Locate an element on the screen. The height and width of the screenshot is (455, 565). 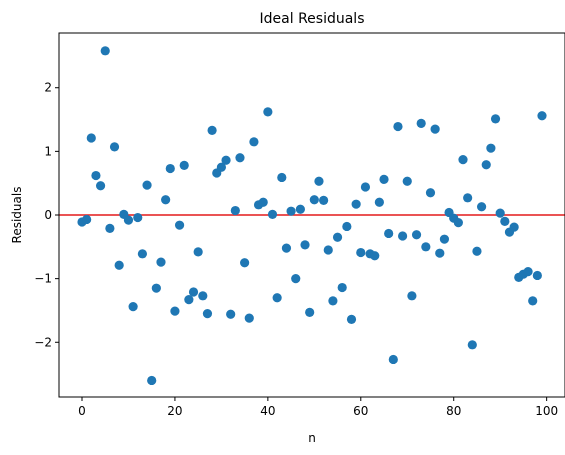
x-tick-label: 0 is located at coordinates (82, 411).